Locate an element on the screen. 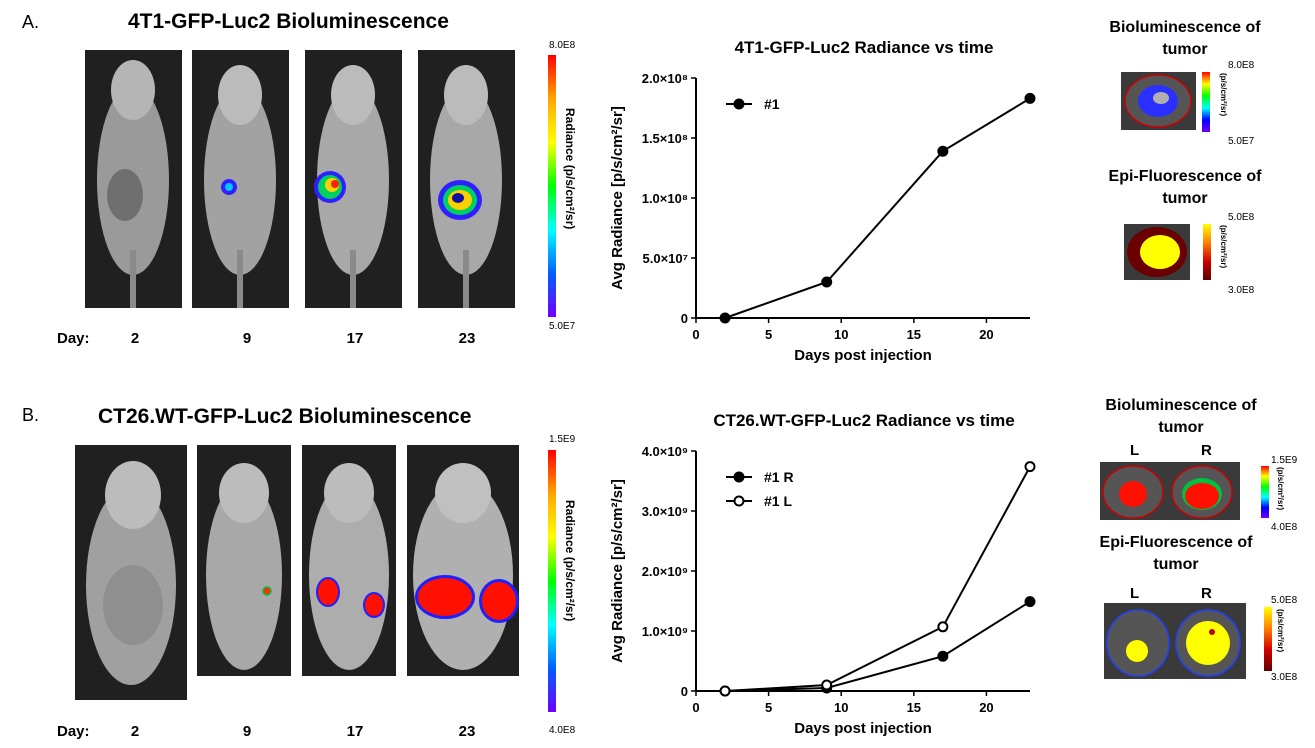 This screenshot has width=1315, height=748. legend-label: #1 L is located at coordinates (778, 501).